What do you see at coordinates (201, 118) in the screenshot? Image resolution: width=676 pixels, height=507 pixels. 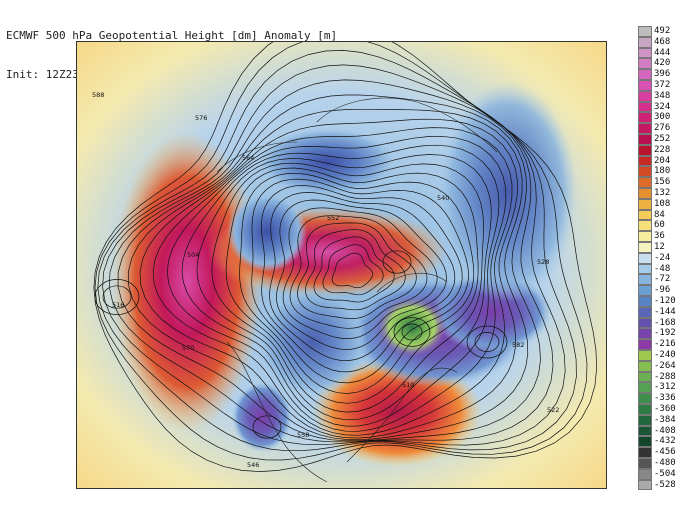 I see `contour-label: 576` at bounding box center [201, 118].